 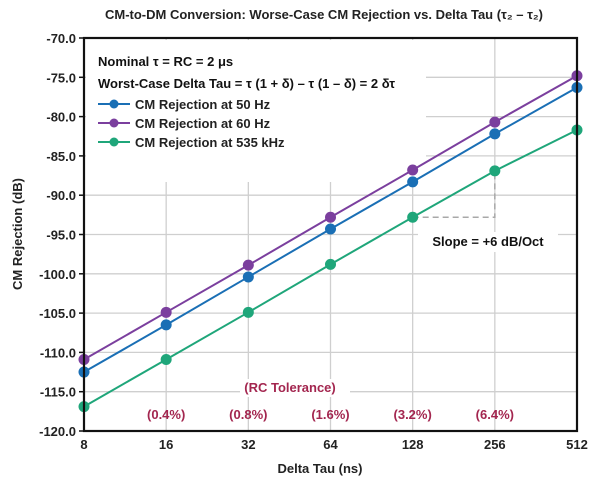 I want to click on nominal-annotation: Nominal τ = RC = 2 μs, so click(x=165, y=61).